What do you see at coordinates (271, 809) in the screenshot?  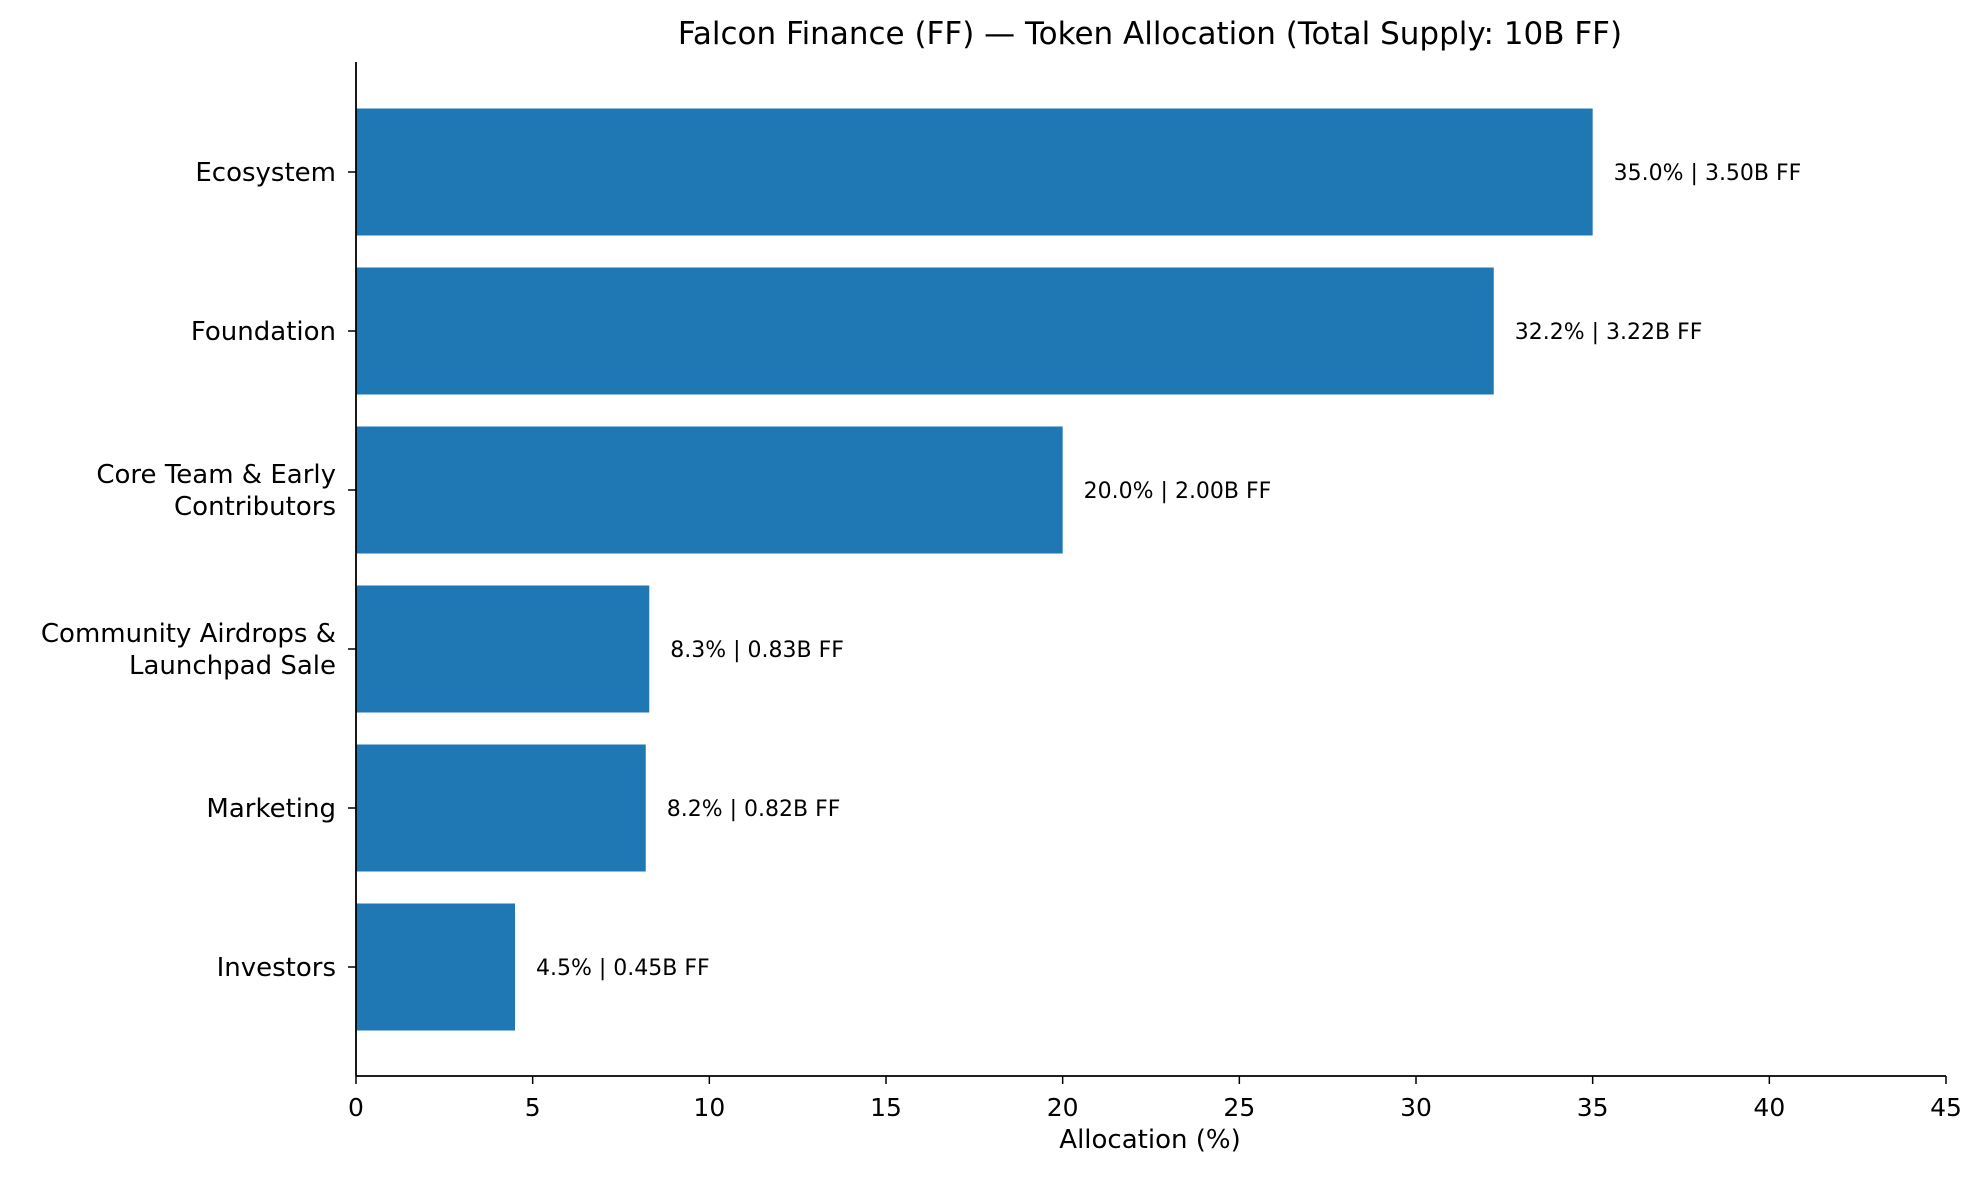 I see `y-tick-label-4: Marketing` at bounding box center [271, 809].